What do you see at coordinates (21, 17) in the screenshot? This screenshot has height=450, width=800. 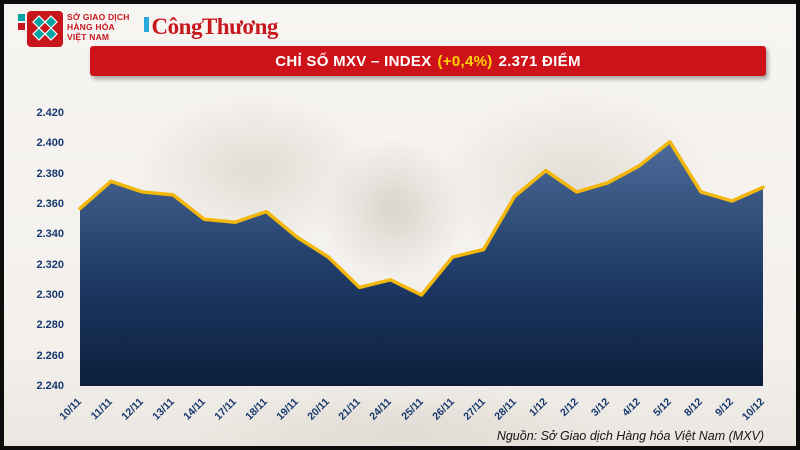 I see `teal-square-icon` at bounding box center [21, 17].